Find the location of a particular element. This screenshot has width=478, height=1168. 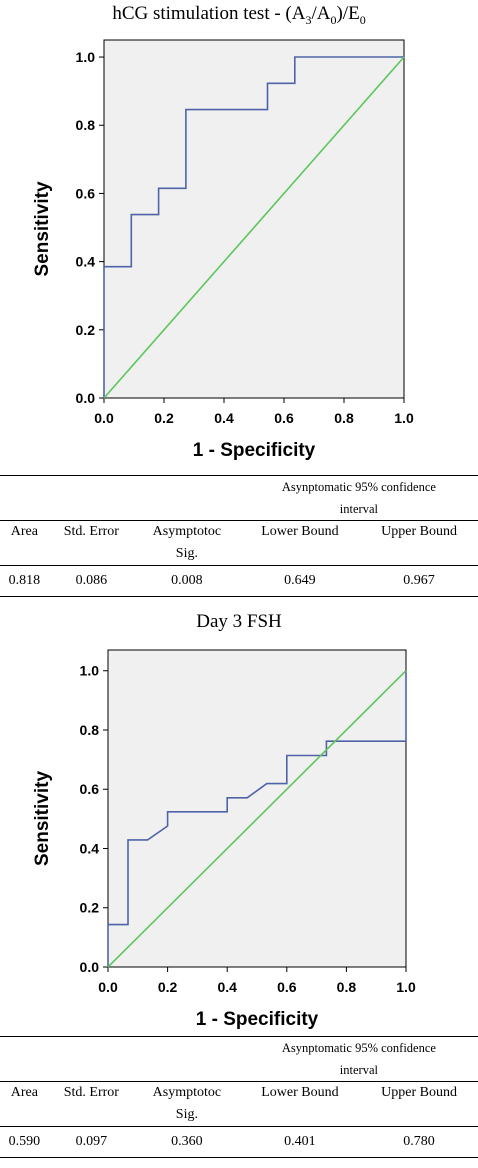

chart-2-title: Day 3 FSH is located at coordinates (239, 621).